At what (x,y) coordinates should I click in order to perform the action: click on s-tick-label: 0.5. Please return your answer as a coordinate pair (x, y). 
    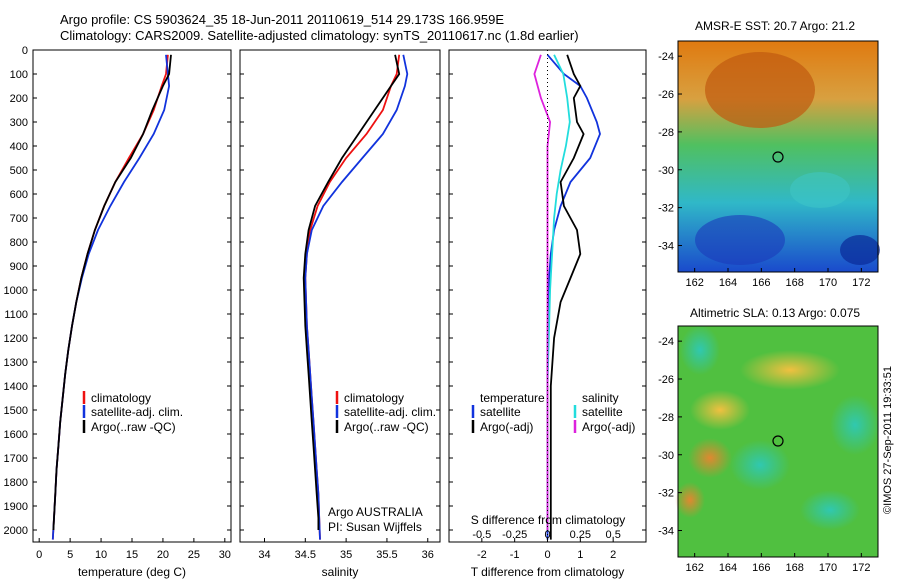
    Looking at the image, I should click on (613, 535).